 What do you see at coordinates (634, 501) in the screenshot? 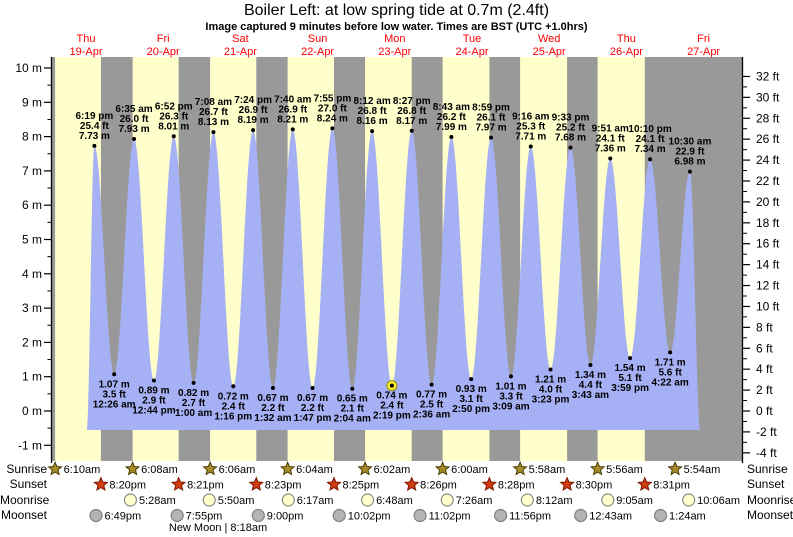
I see `moonrise-time: 9:05am` at bounding box center [634, 501].